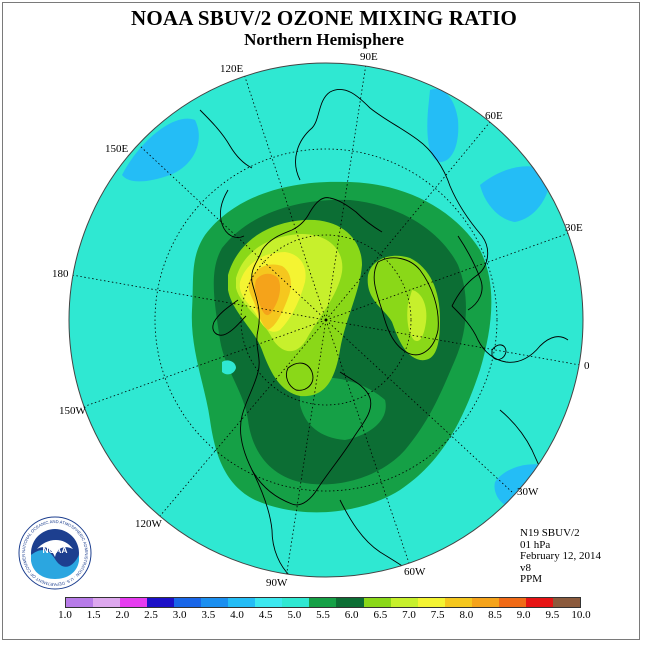 The image size is (648, 648). What do you see at coordinates (226, 139) in the screenshot?
I see `coast-east-asia` at bounding box center [226, 139].